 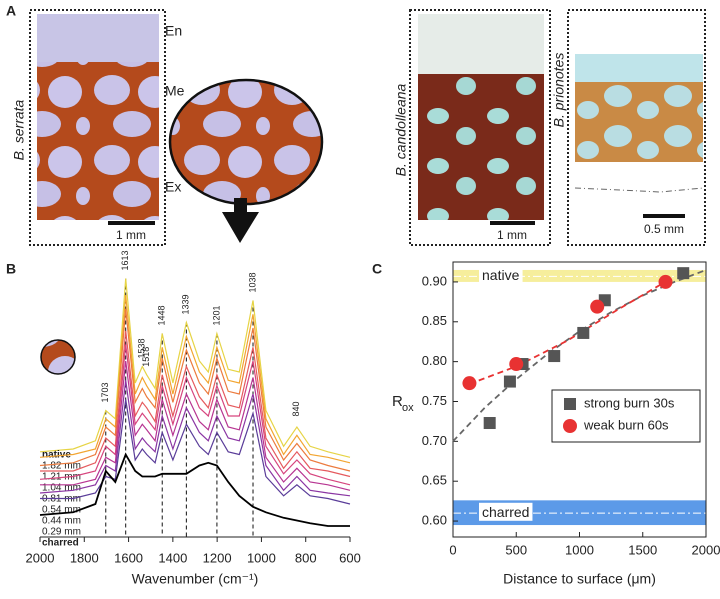 What do you see at coordinates (105, 392) in the screenshot?
I see `peak-label: 1703` at bounding box center [105, 392].